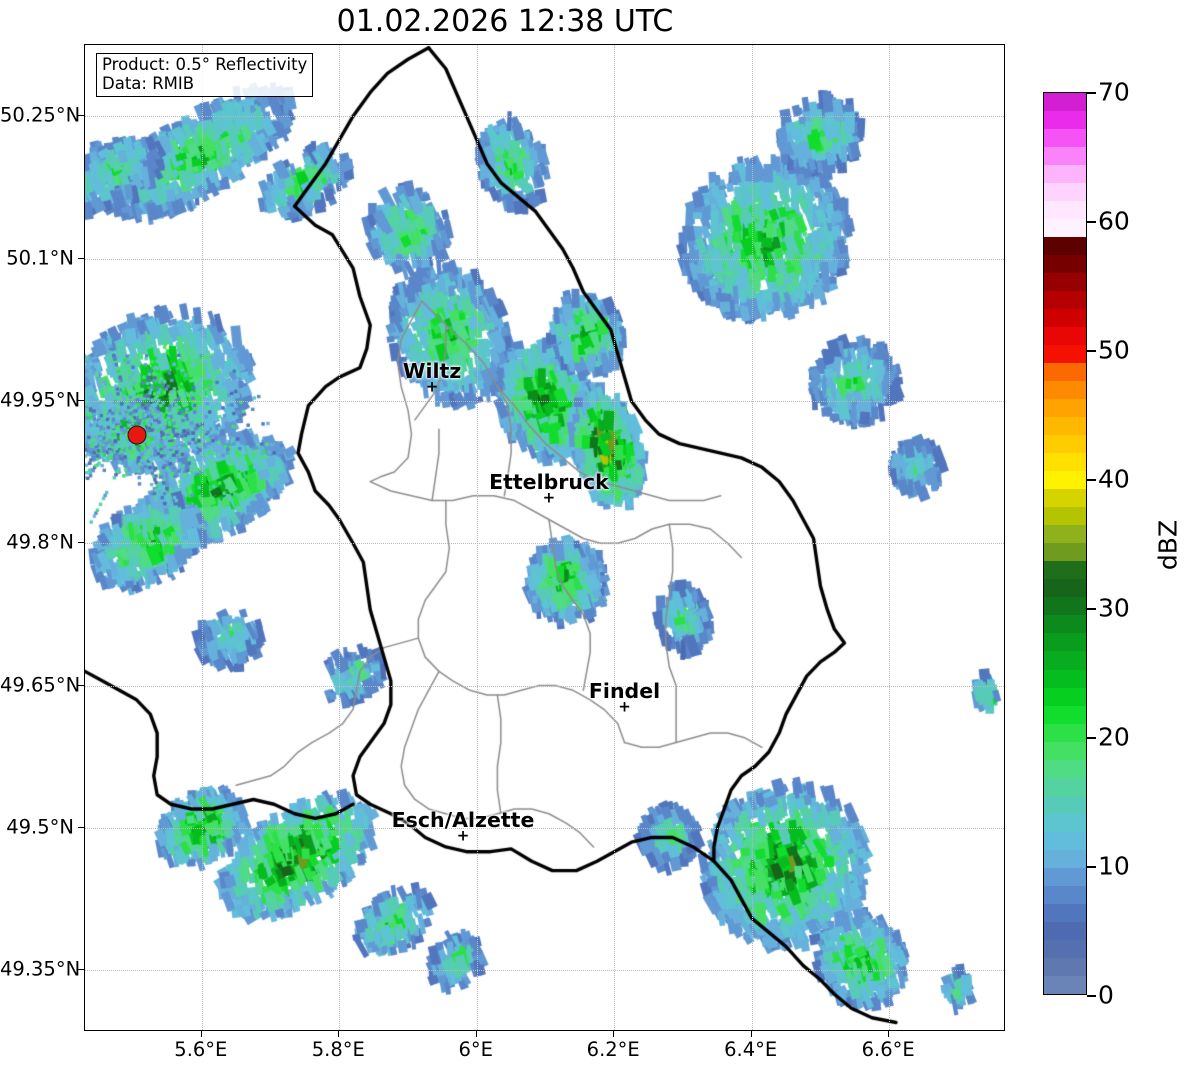  What do you see at coordinates (476, 1049) in the screenshot?
I see `axis-label-lon: 6°E` at bounding box center [476, 1049].